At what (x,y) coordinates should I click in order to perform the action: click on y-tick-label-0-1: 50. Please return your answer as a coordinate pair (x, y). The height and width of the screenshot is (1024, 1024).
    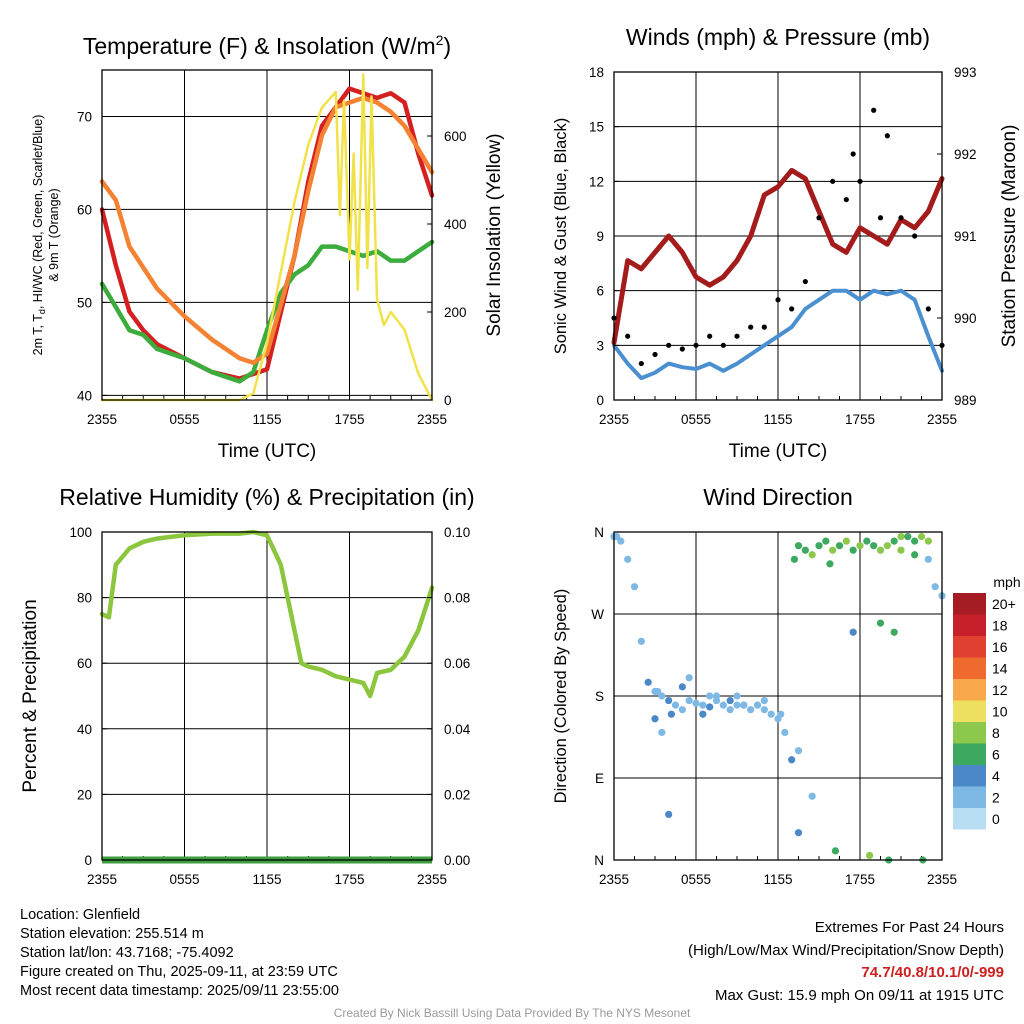
    Looking at the image, I should click on (84, 302).